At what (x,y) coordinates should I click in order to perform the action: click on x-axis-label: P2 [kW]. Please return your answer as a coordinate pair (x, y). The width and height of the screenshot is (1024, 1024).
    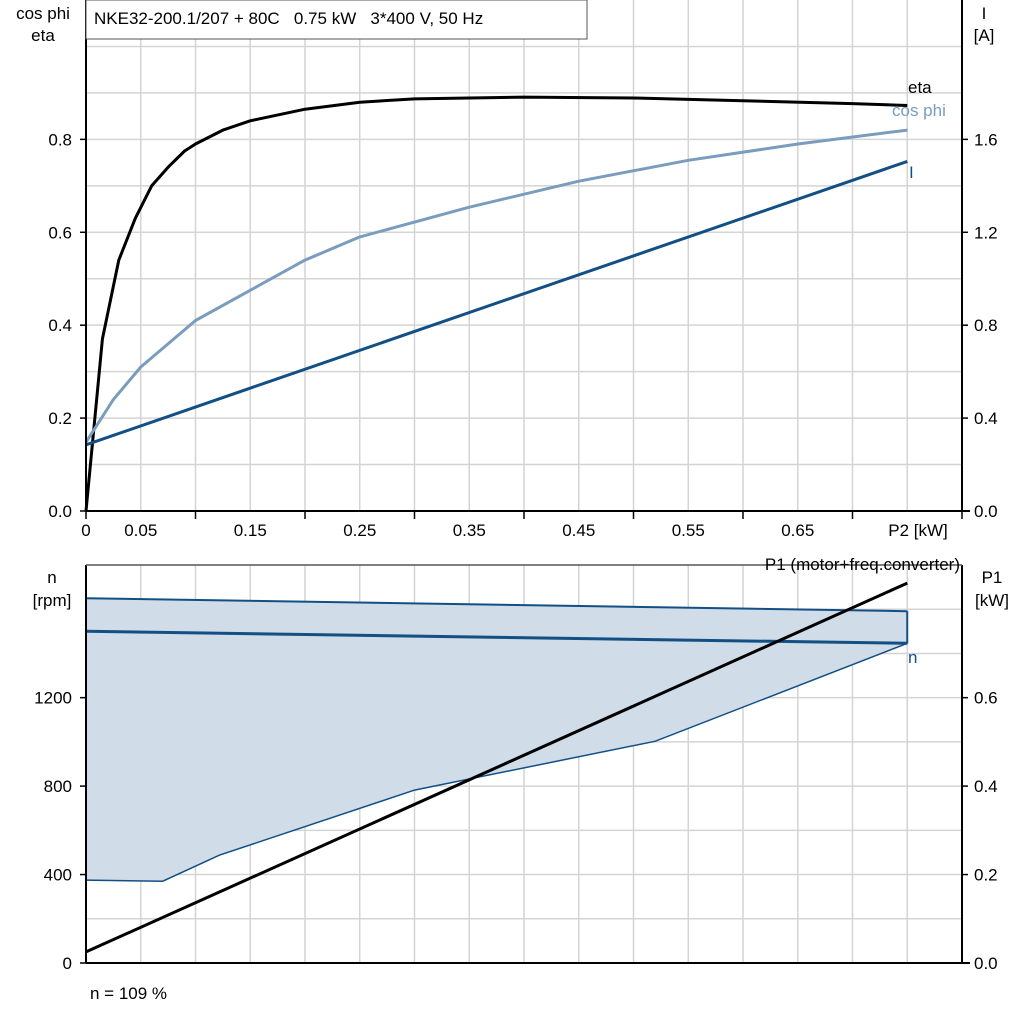
    Looking at the image, I should click on (918, 530).